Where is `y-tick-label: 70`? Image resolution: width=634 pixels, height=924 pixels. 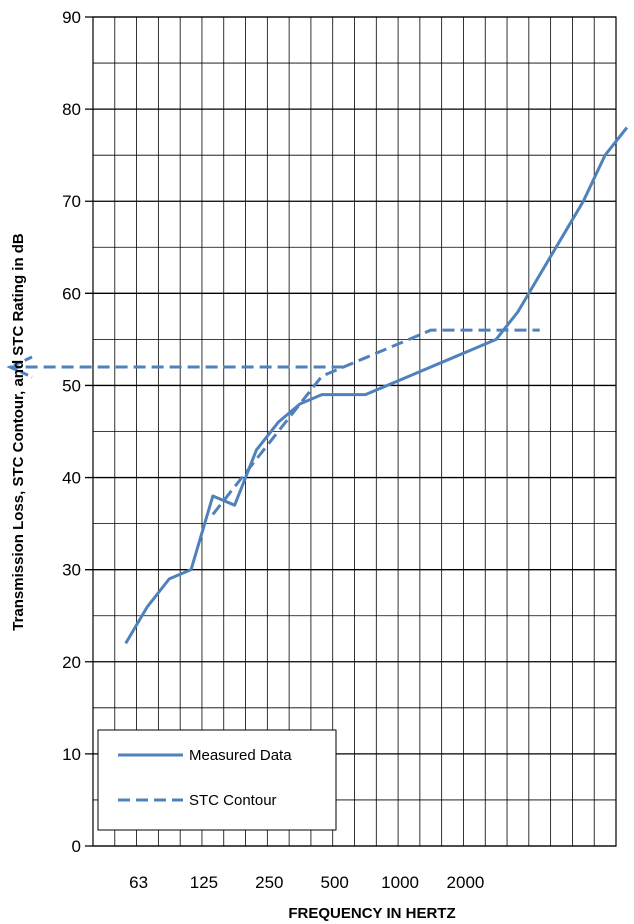
y-tick-label: 70 is located at coordinates (71, 201).